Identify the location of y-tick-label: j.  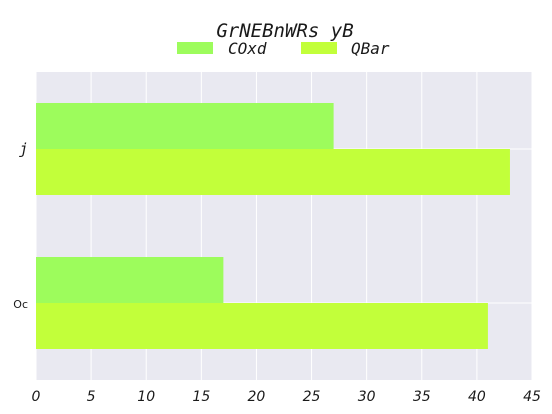
(23, 149).